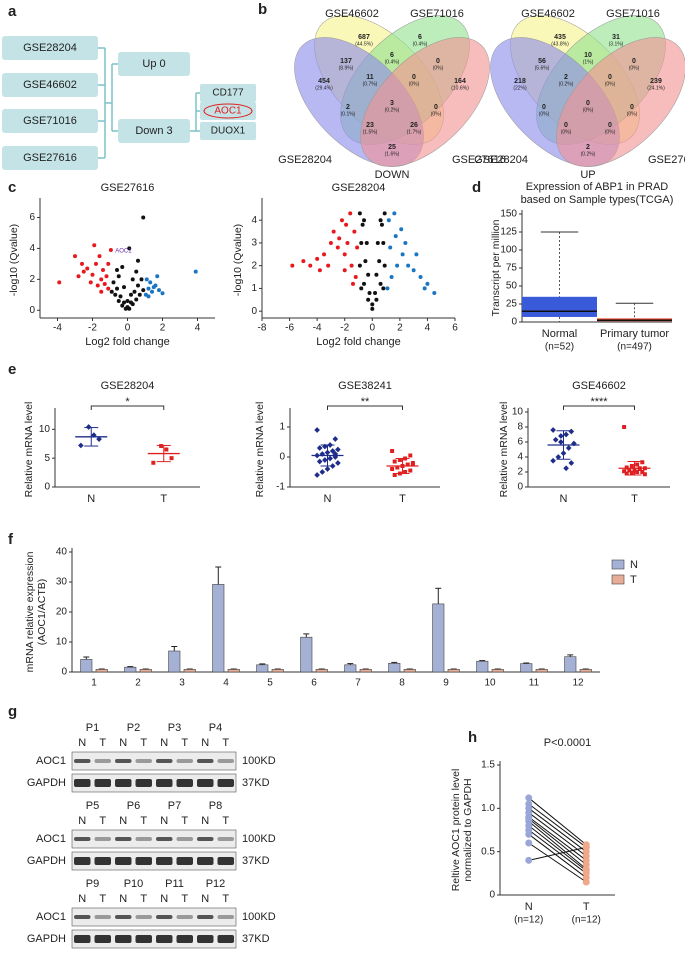 The image size is (685, 963). What do you see at coordinates (479, 160) in the screenshot?
I see `venn-set-label: GSE27616` at bounding box center [479, 160].